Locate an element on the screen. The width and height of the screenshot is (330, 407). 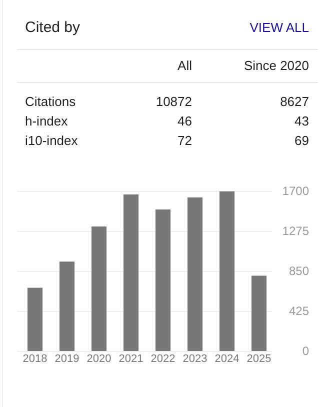
text: VIEW ALL is located at coordinates (279, 27).